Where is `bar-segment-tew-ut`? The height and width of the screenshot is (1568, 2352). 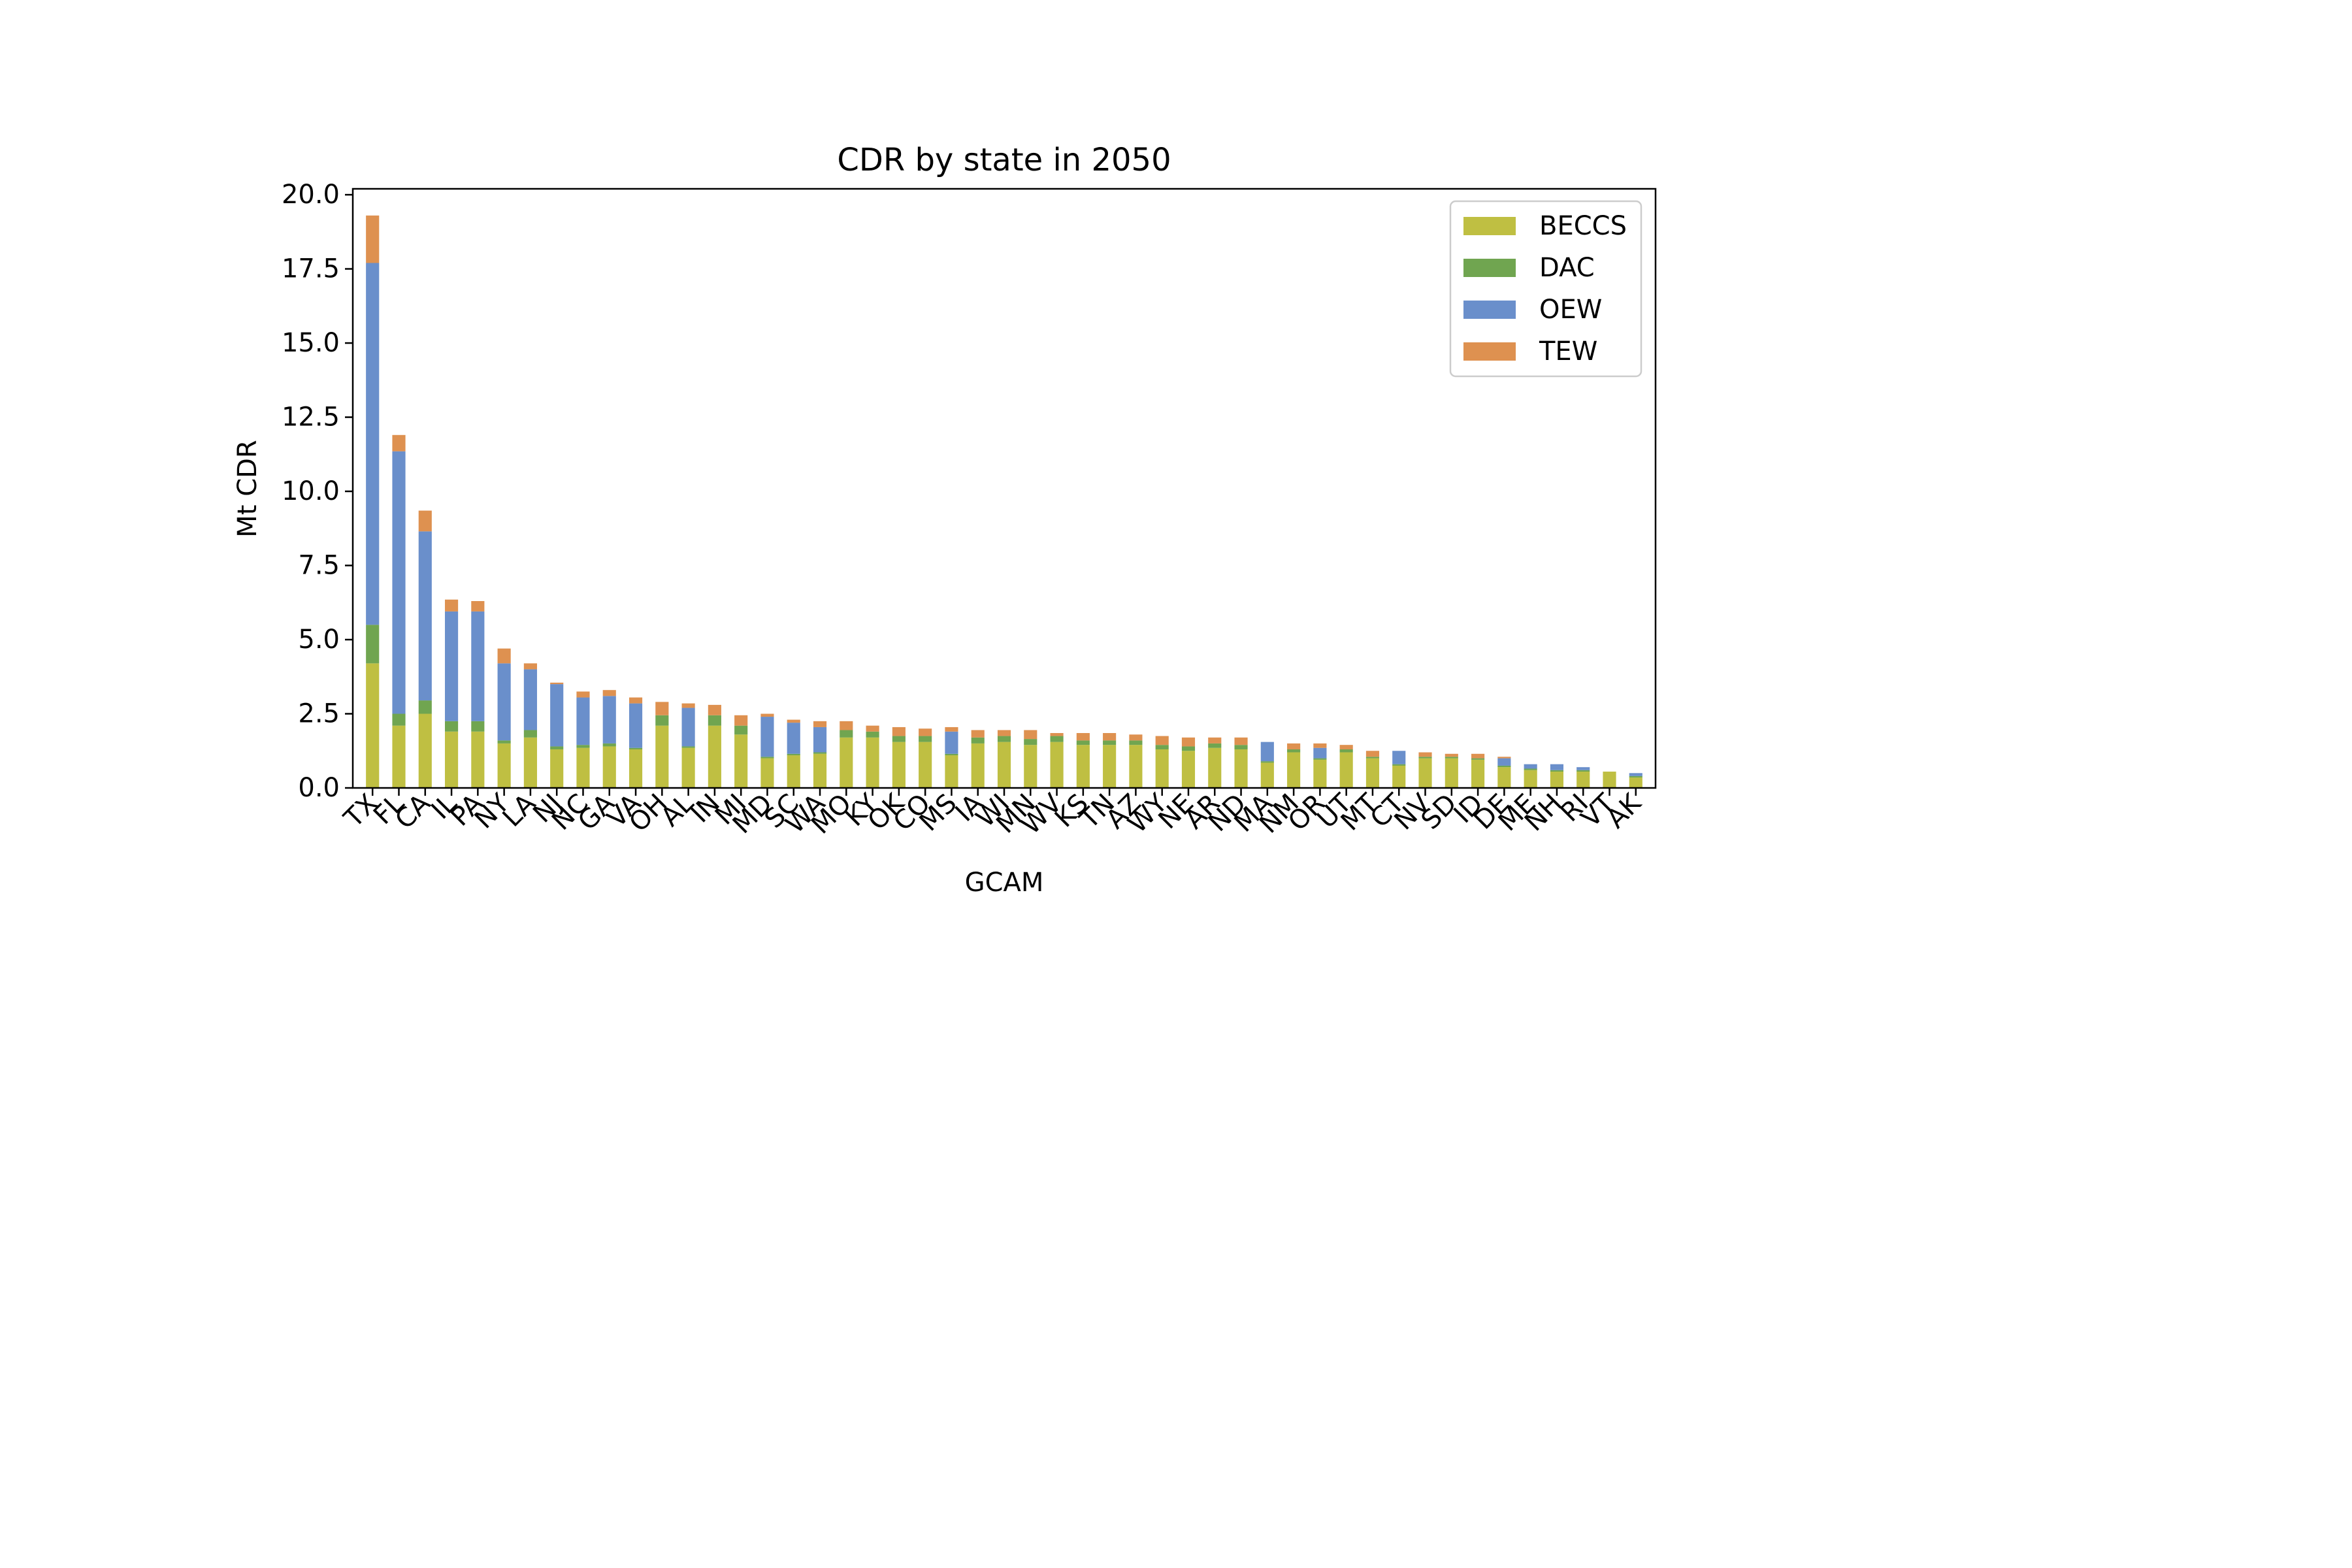
bar-segment-tew-ut is located at coordinates (1346, 747).